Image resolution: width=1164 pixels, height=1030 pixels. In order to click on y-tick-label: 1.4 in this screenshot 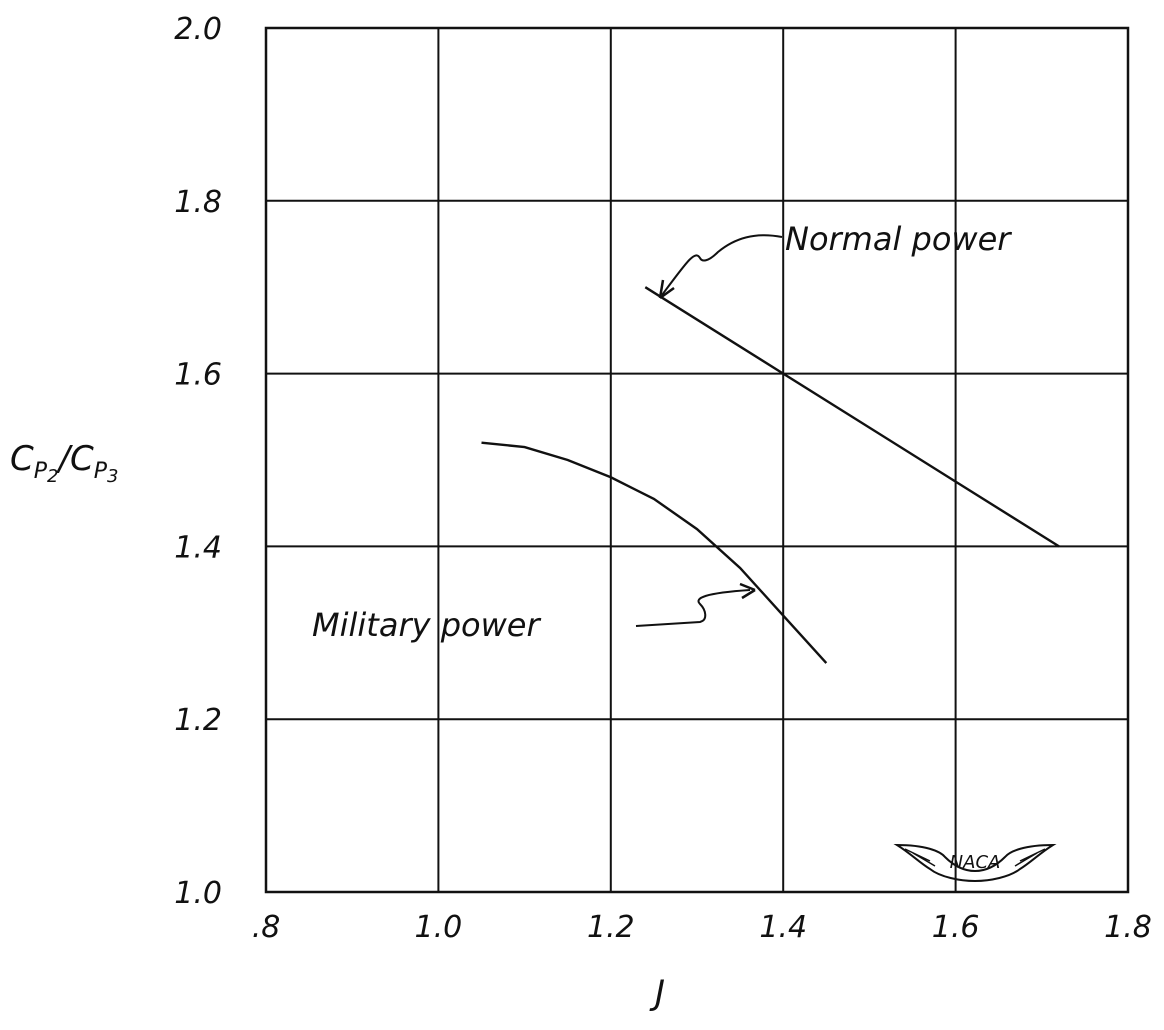, I will do `click(198, 547)`.